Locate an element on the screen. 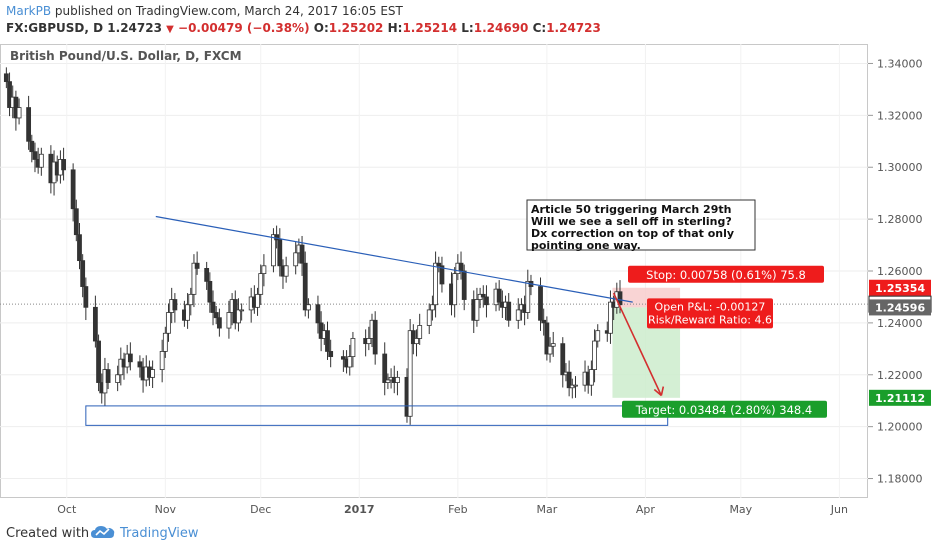 This screenshot has width=932, height=550. projection-arrow is located at coordinates (637, 344).